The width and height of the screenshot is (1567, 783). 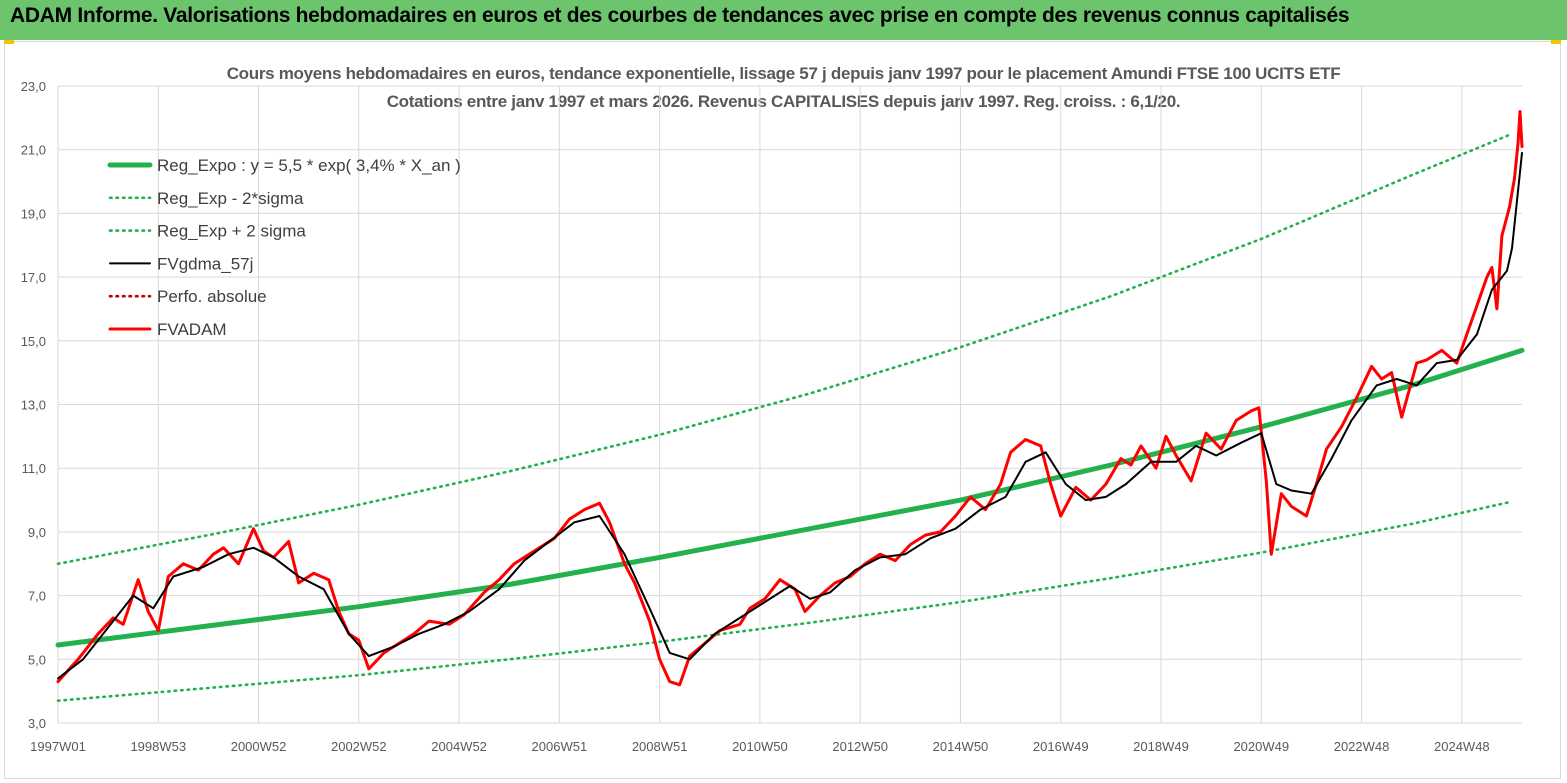 What do you see at coordinates (1362, 746) in the screenshot?
I see `x-tick-label: 2022W48` at bounding box center [1362, 746].